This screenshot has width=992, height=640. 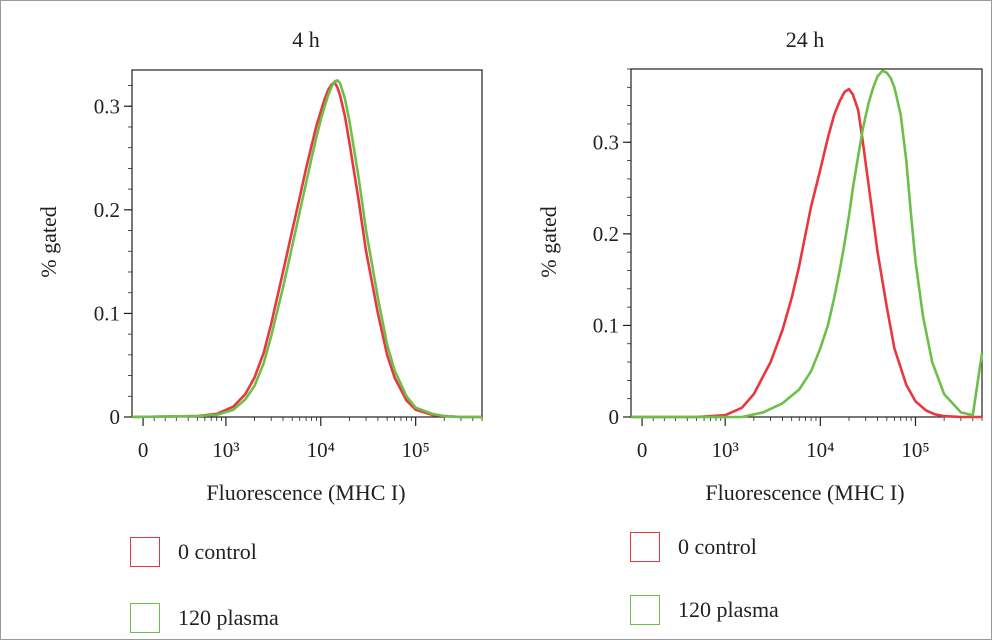 I want to click on panel1-title: 4 h, so click(x=306, y=39).